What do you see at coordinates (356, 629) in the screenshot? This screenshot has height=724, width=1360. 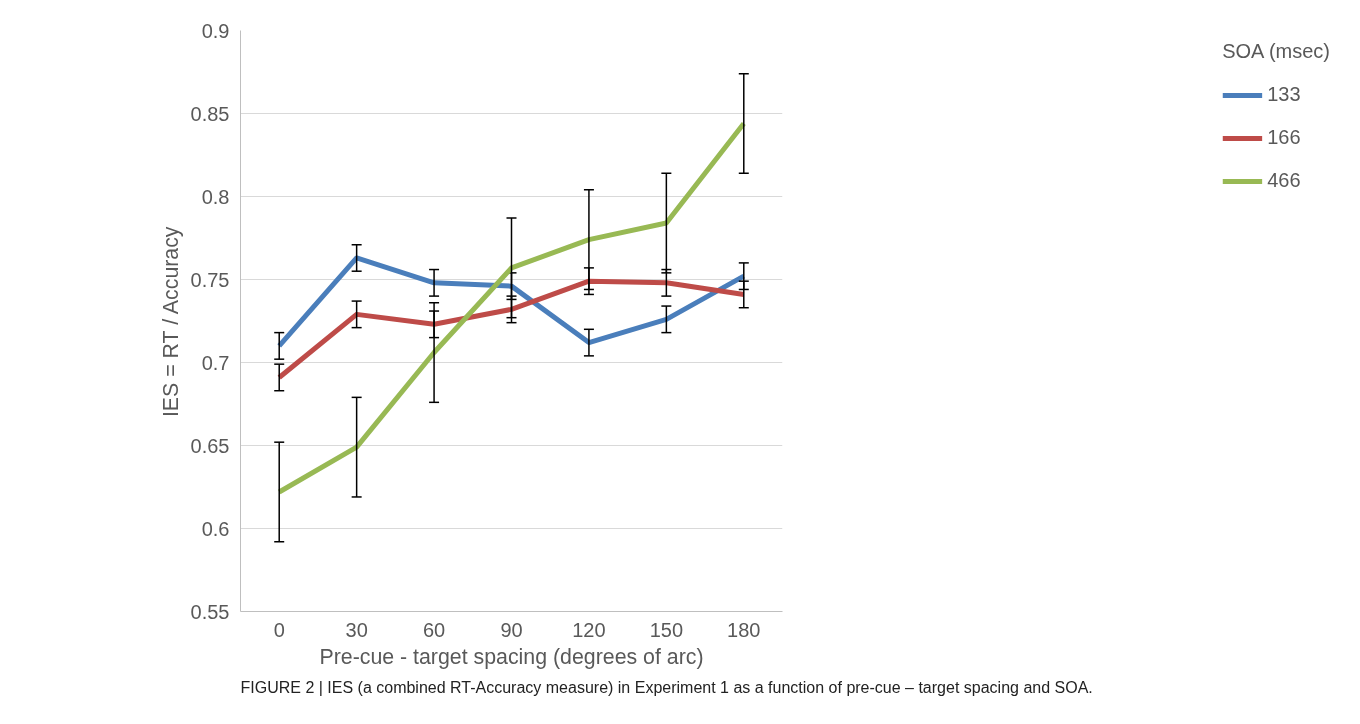 I see `x-tick-label: 30` at bounding box center [356, 629].